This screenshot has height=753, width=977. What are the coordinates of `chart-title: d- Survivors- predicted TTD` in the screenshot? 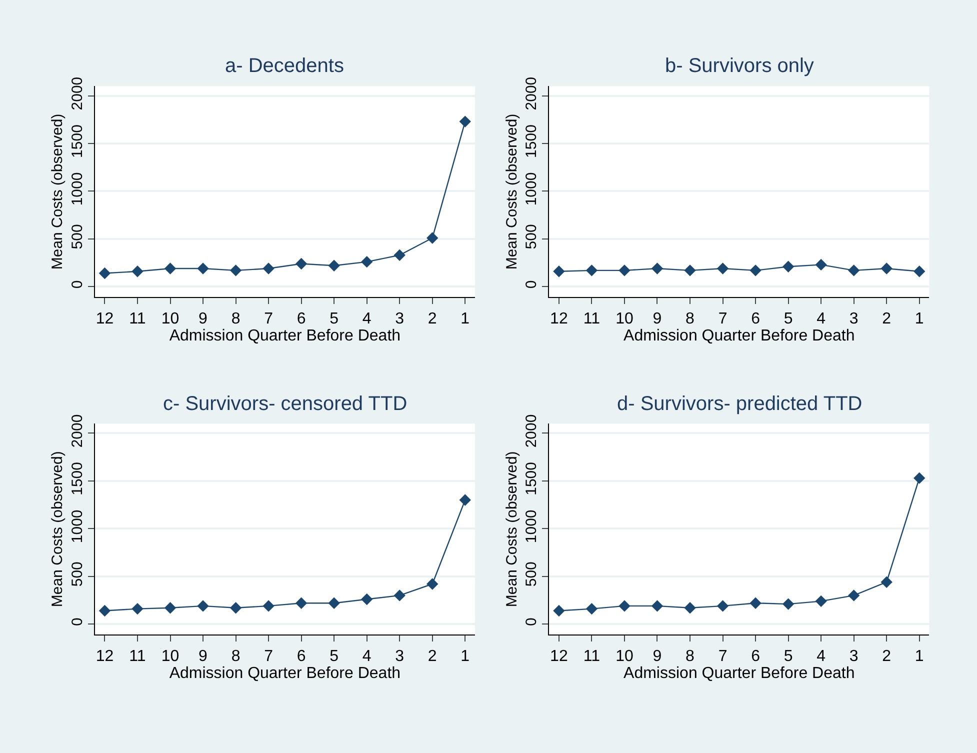 It's located at (739, 404).